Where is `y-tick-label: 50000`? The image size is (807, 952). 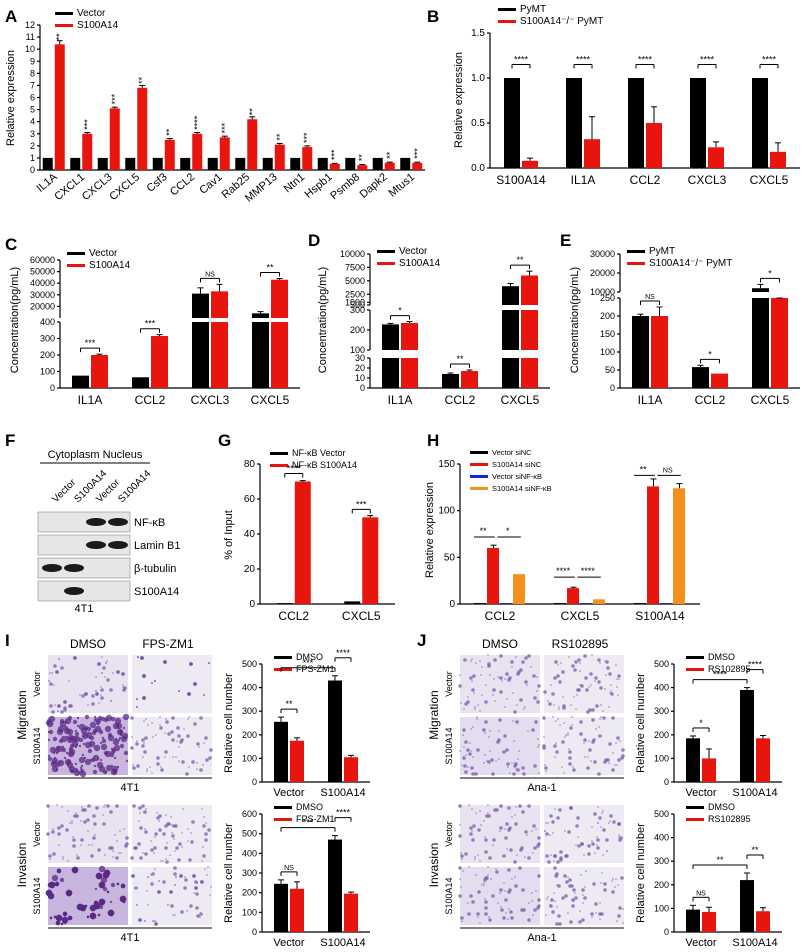
y-tick-label: 50000 is located at coordinates (42, 272).